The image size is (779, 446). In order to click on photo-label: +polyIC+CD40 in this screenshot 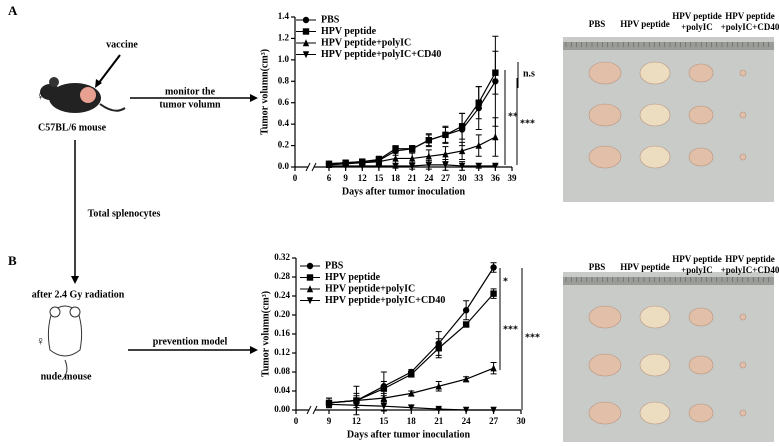, I will do `click(750, 270)`.